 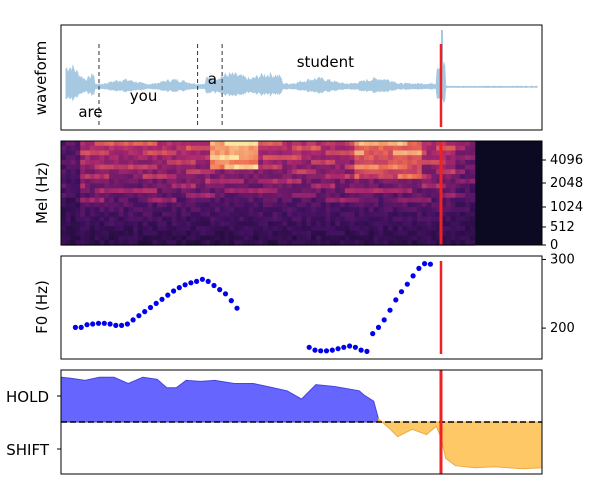 What do you see at coordinates (562, 259) in the screenshot?
I see `f0-tick-label-300: 300` at bounding box center [562, 259].